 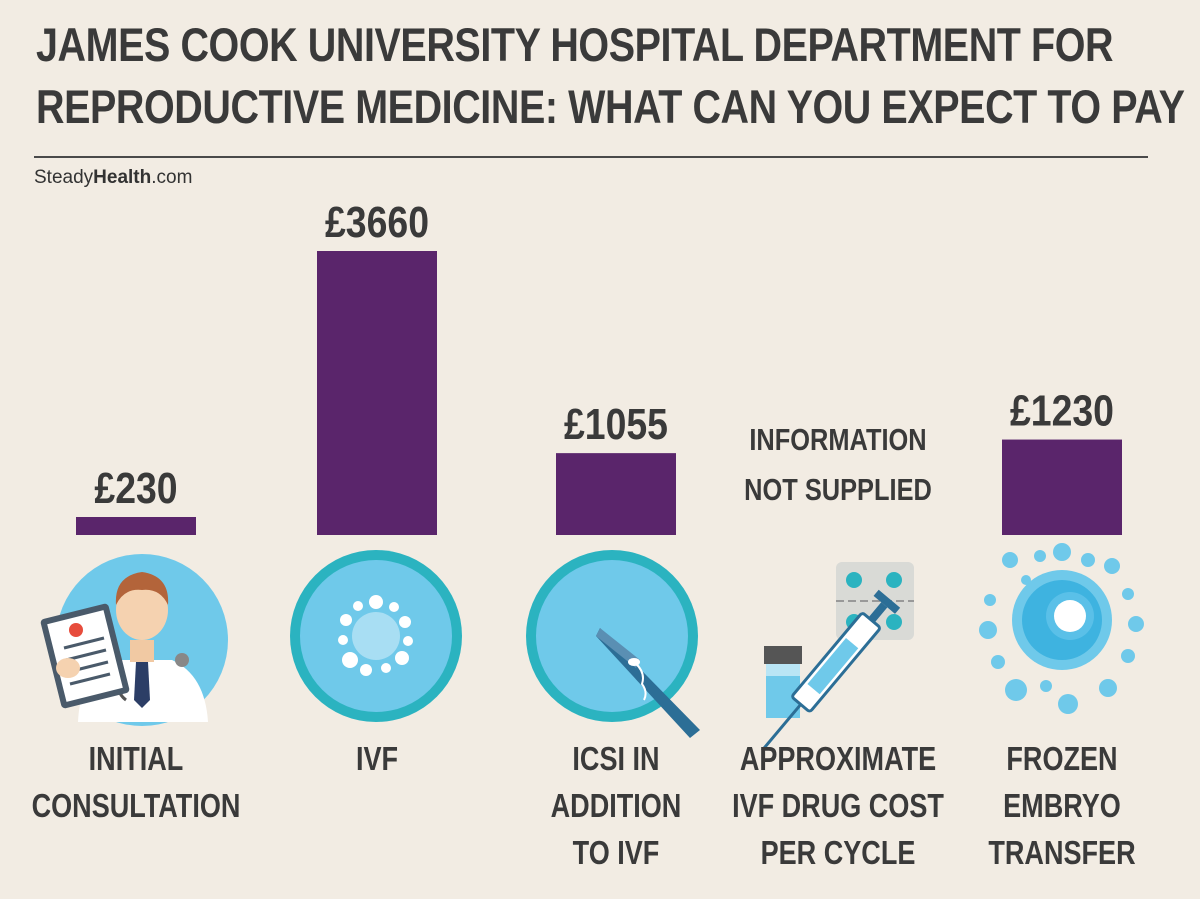 What do you see at coordinates (616, 807) in the screenshot?
I see `category-label-2-1: ADDITION` at bounding box center [616, 807].